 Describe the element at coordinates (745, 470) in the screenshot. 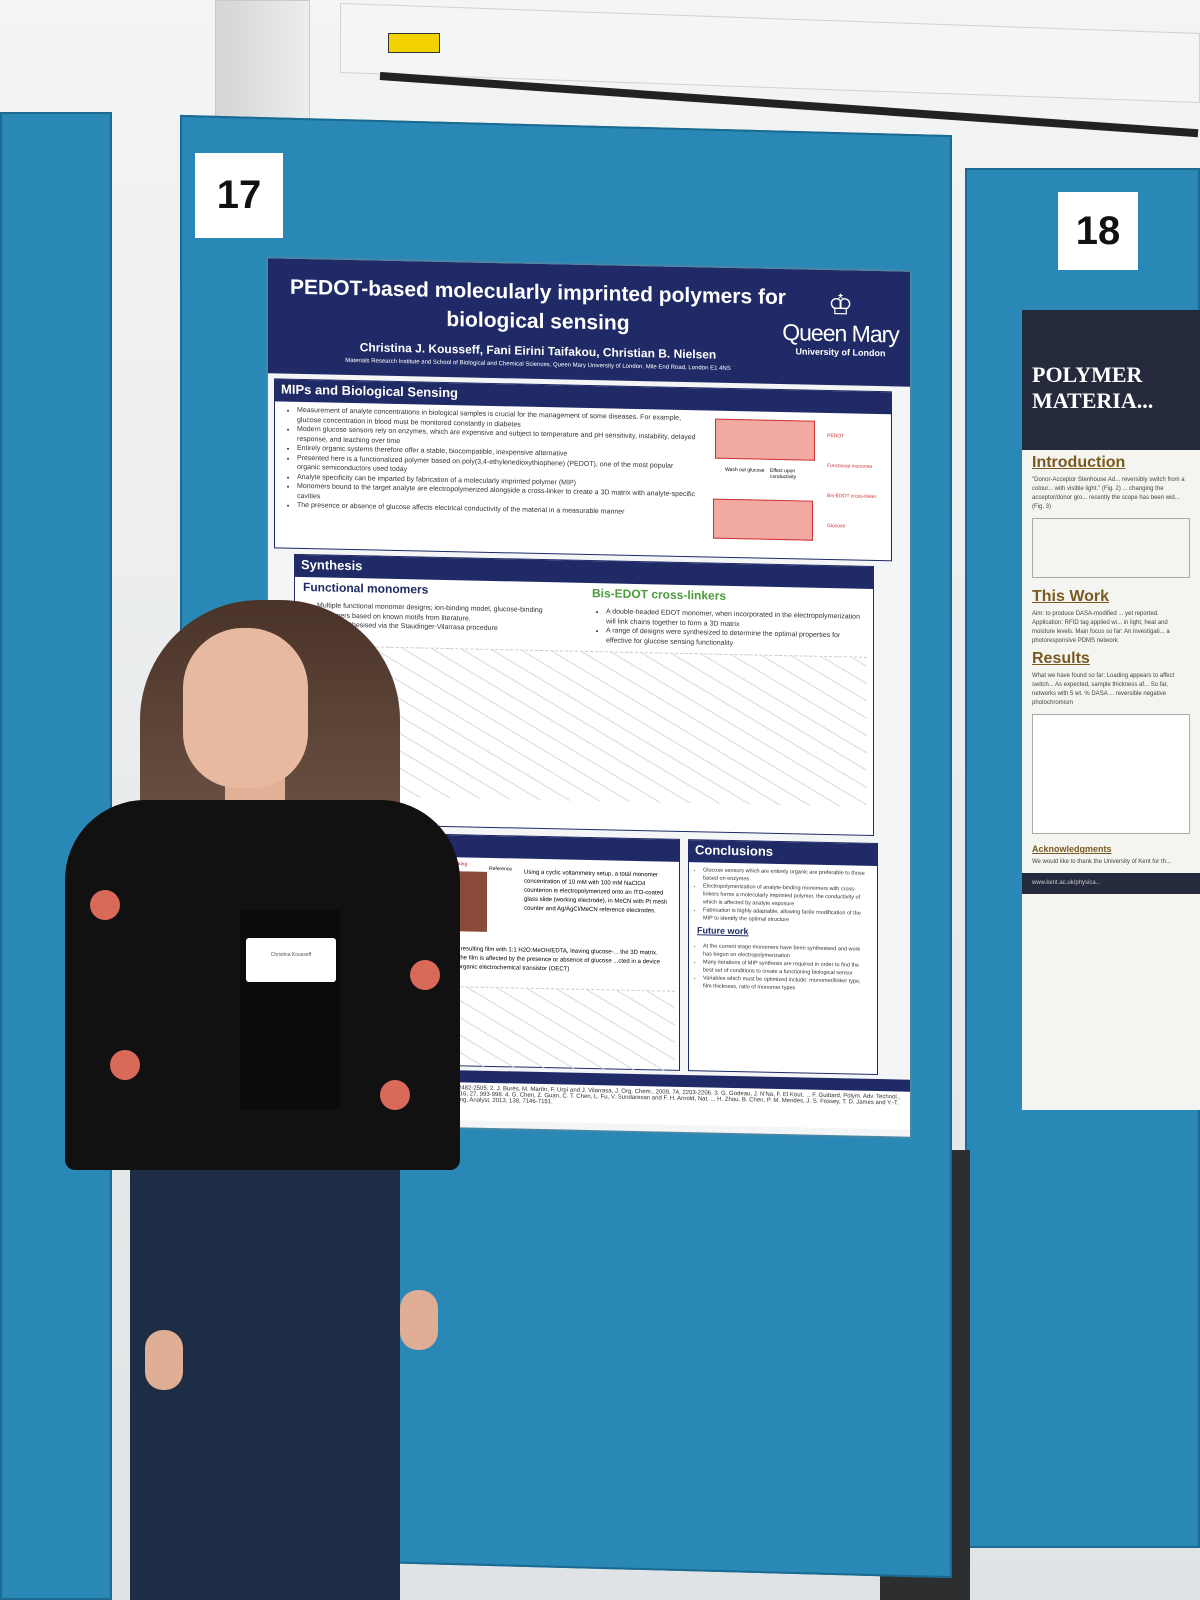

I see `diagram-label: Wash out glucose` at that location.